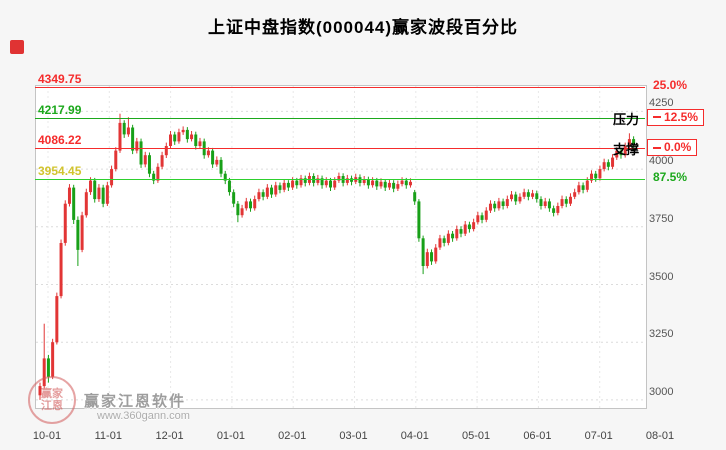 The width and height of the screenshot is (726, 450). I want to click on wave-percent-12.5%: 12.5%, so click(676, 117).